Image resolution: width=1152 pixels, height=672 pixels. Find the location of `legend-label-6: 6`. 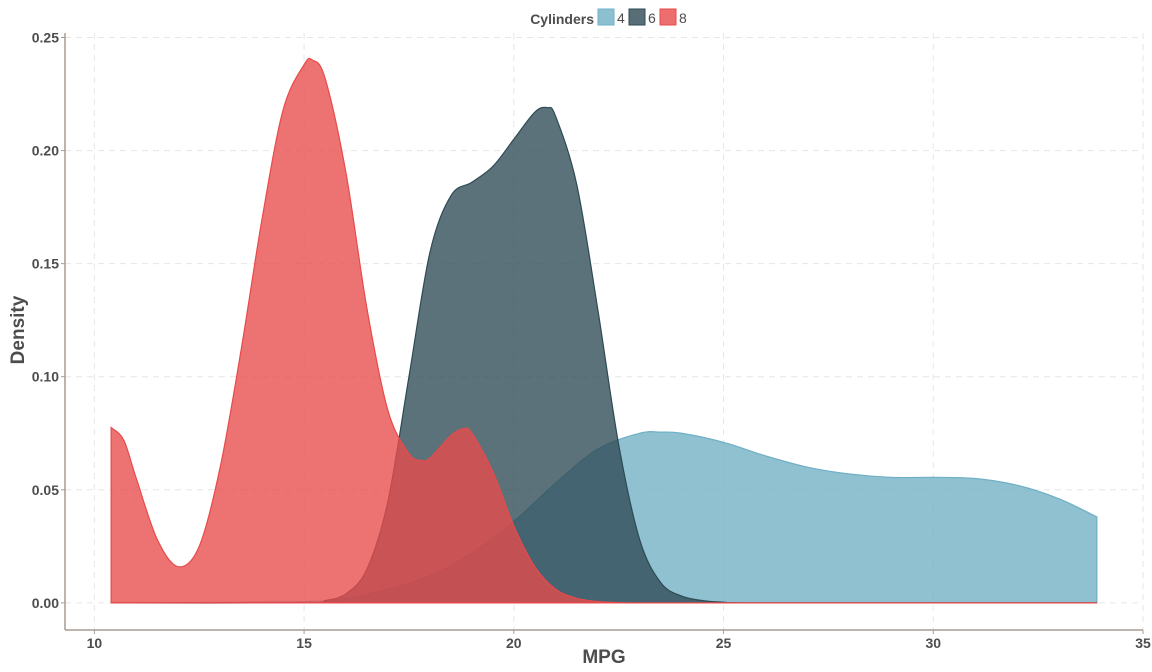

legend-label-6: 6 is located at coordinates (652, 18).